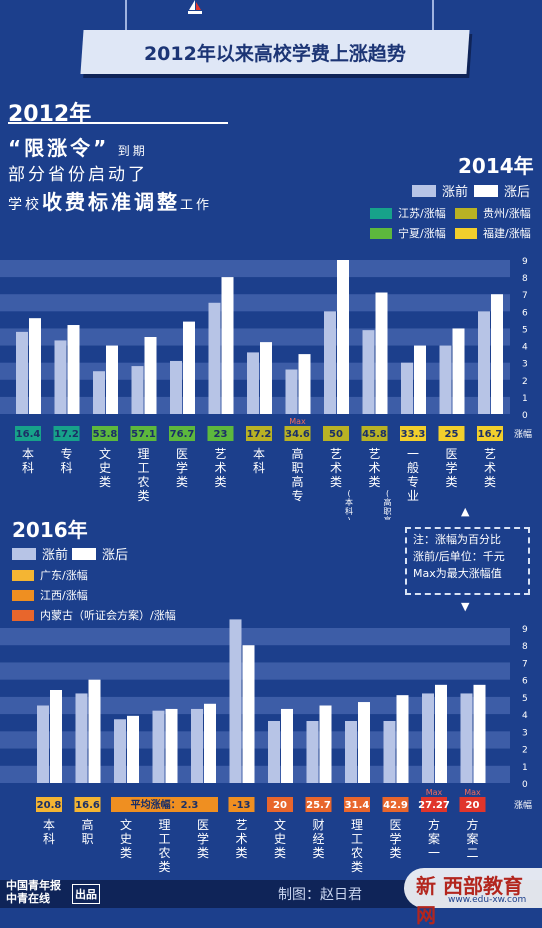 This screenshot has width=542, height=928. Describe the element at coordinates (318, 825) in the screenshot. I see `category-label: 财` at that location.